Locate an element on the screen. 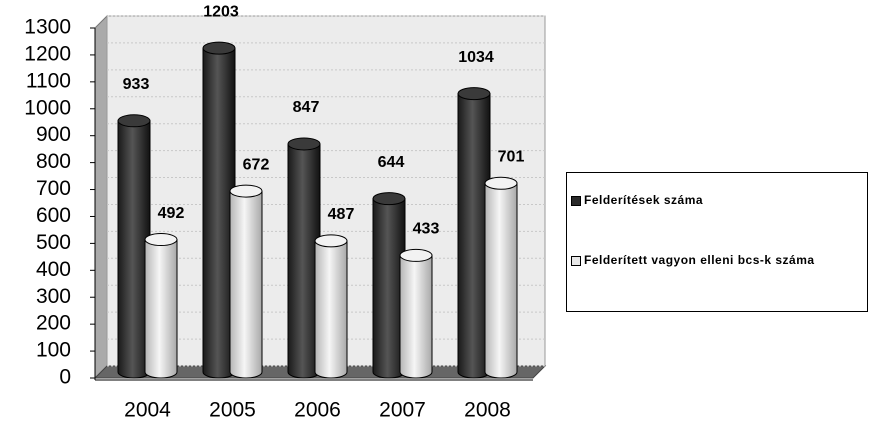 Image resolution: width=873 pixels, height=429 pixels. value-label: 492 is located at coordinates (171, 213).